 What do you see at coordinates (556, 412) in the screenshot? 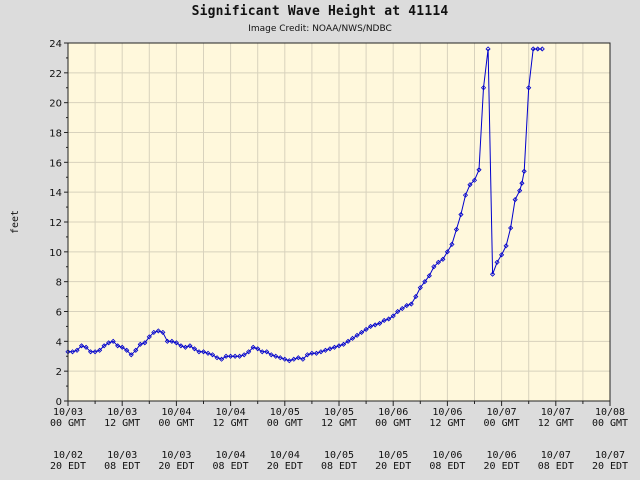
I see `x-tick-gmt-date: 10/07` at bounding box center [556, 412].